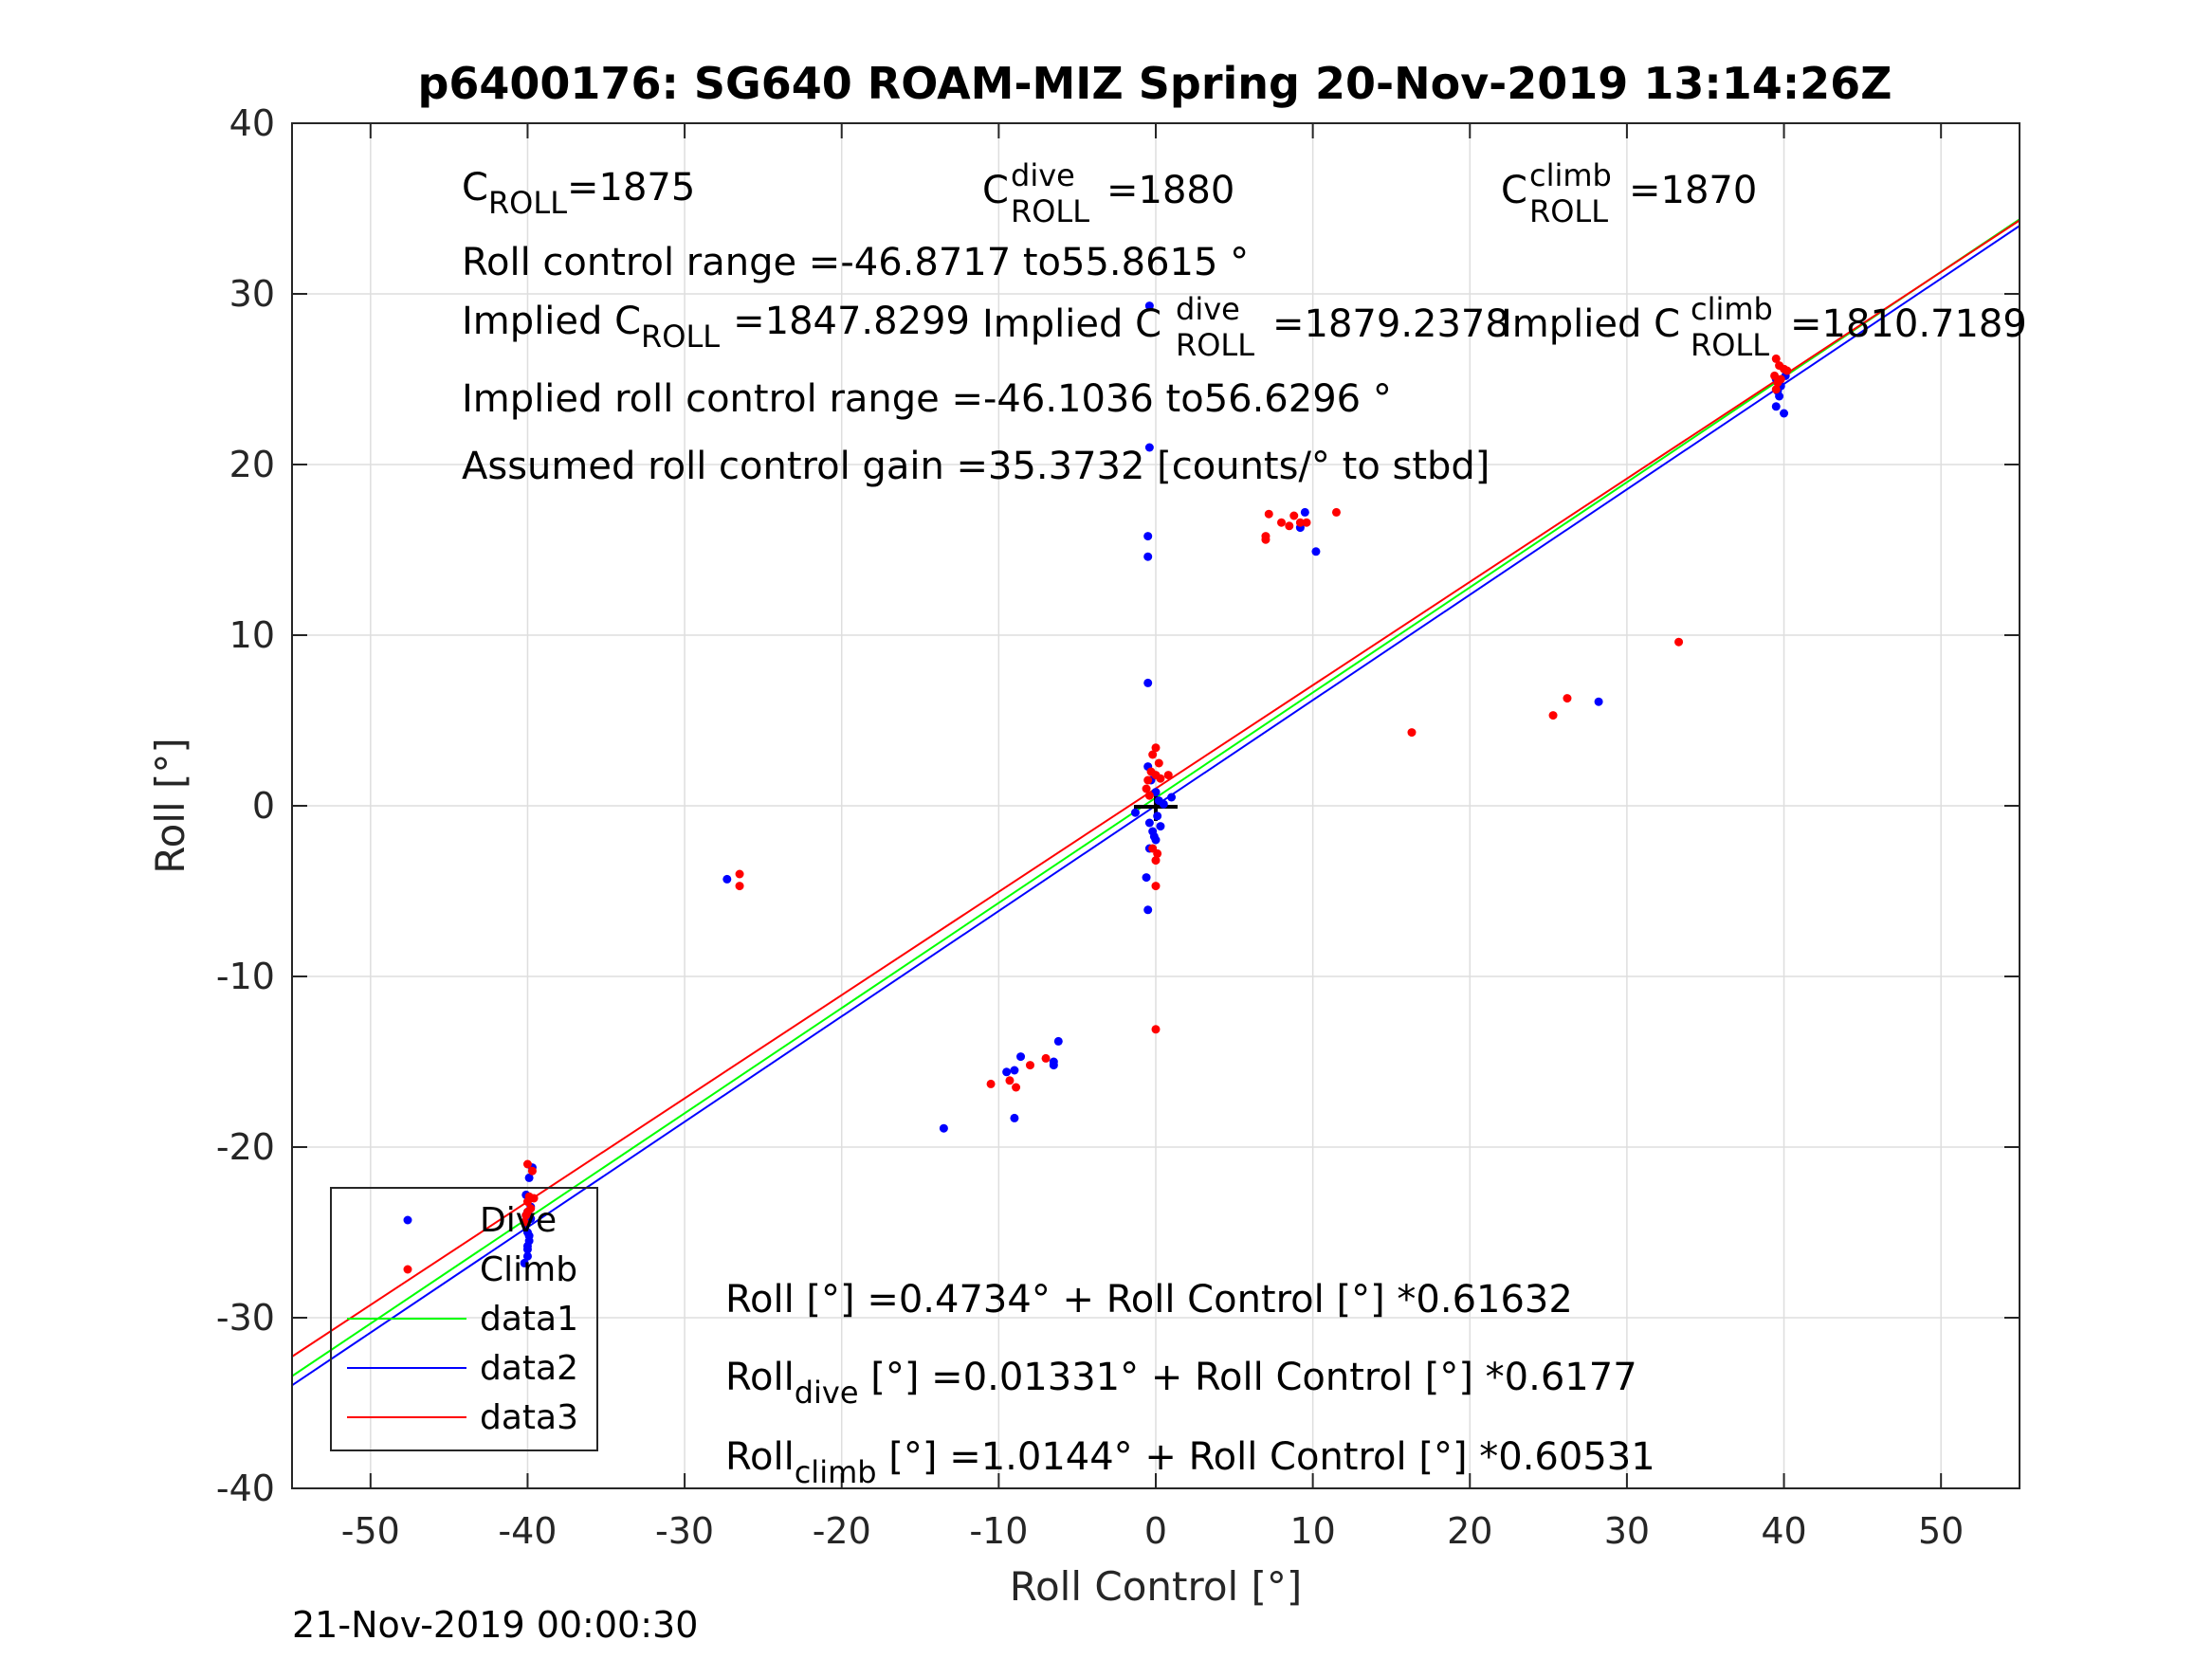 The width and height of the screenshot is (2212, 1659). What do you see at coordinates (407, 1269) in the screenshot?
I see `legend-climb-marker` at bounding box center [407, 1269].